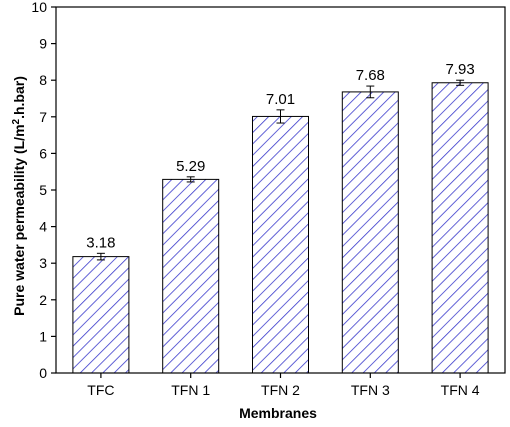  I want to click on y-tick-label: 4, so click(43, 227).